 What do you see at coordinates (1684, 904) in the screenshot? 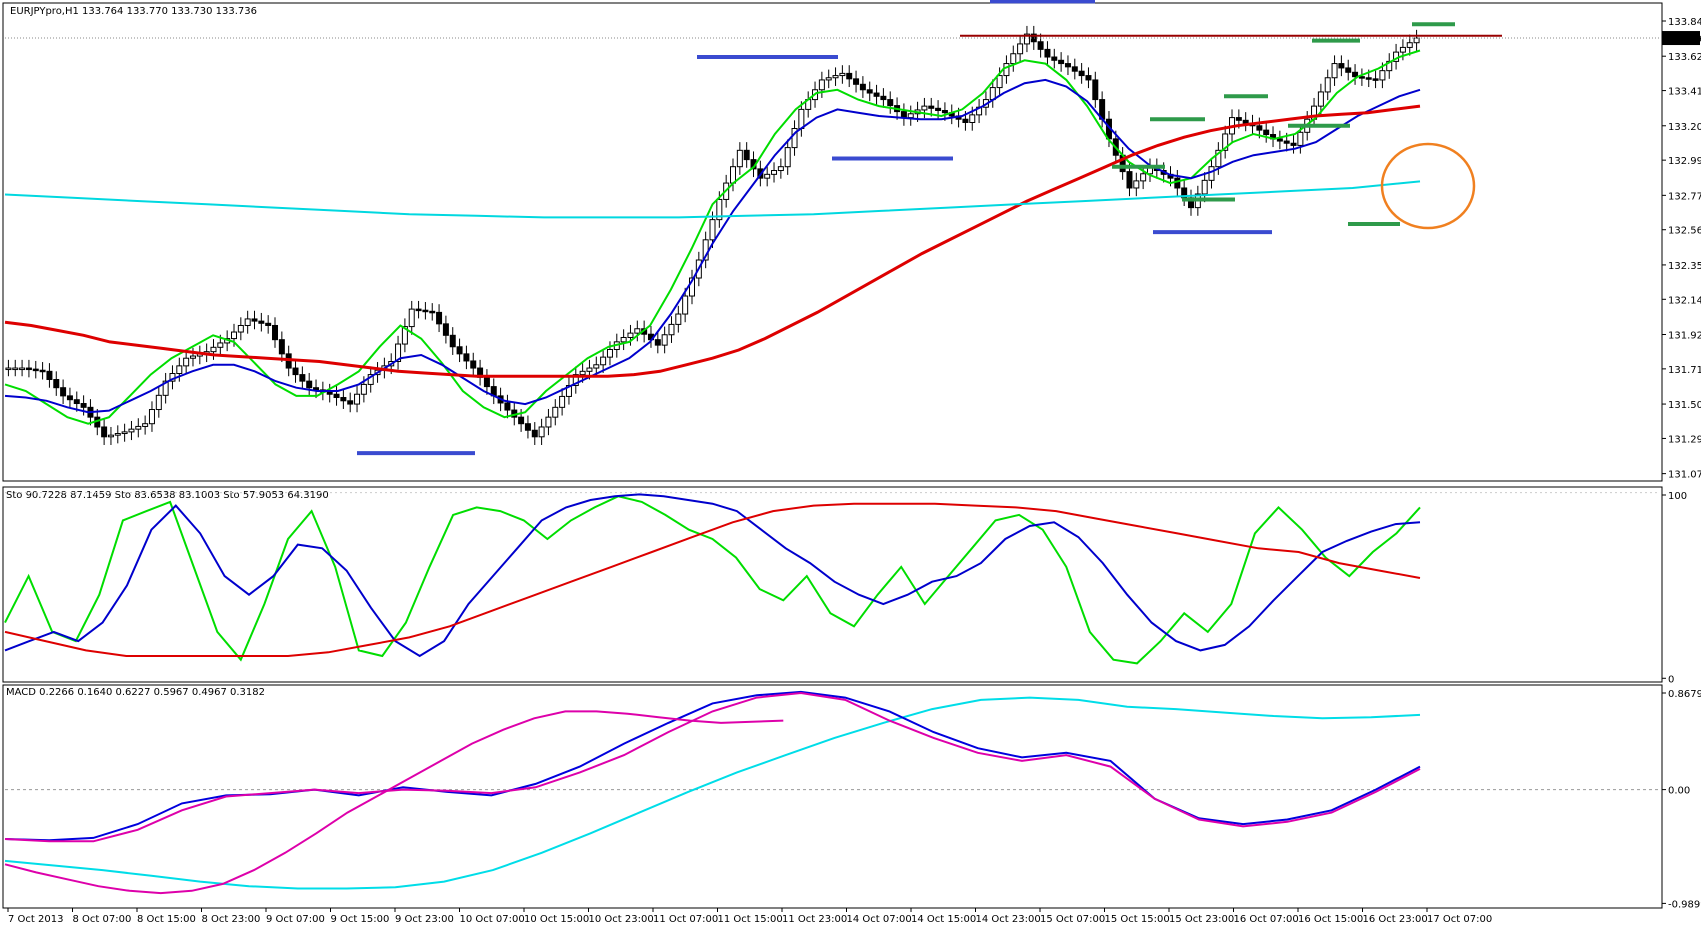
I see `y-tick-label: -0.9899` at bounding box center [1684, 904].